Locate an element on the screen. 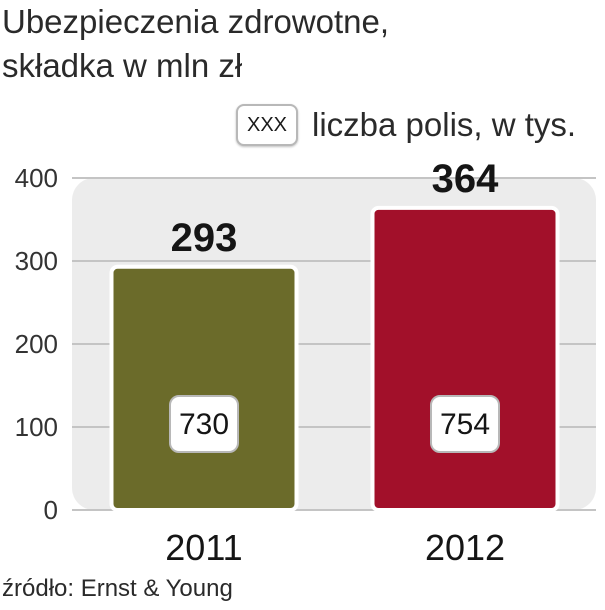 The height and width of the screenshot is (610, 605). inner-label-value: 730 is located at coordinates (204, 424).